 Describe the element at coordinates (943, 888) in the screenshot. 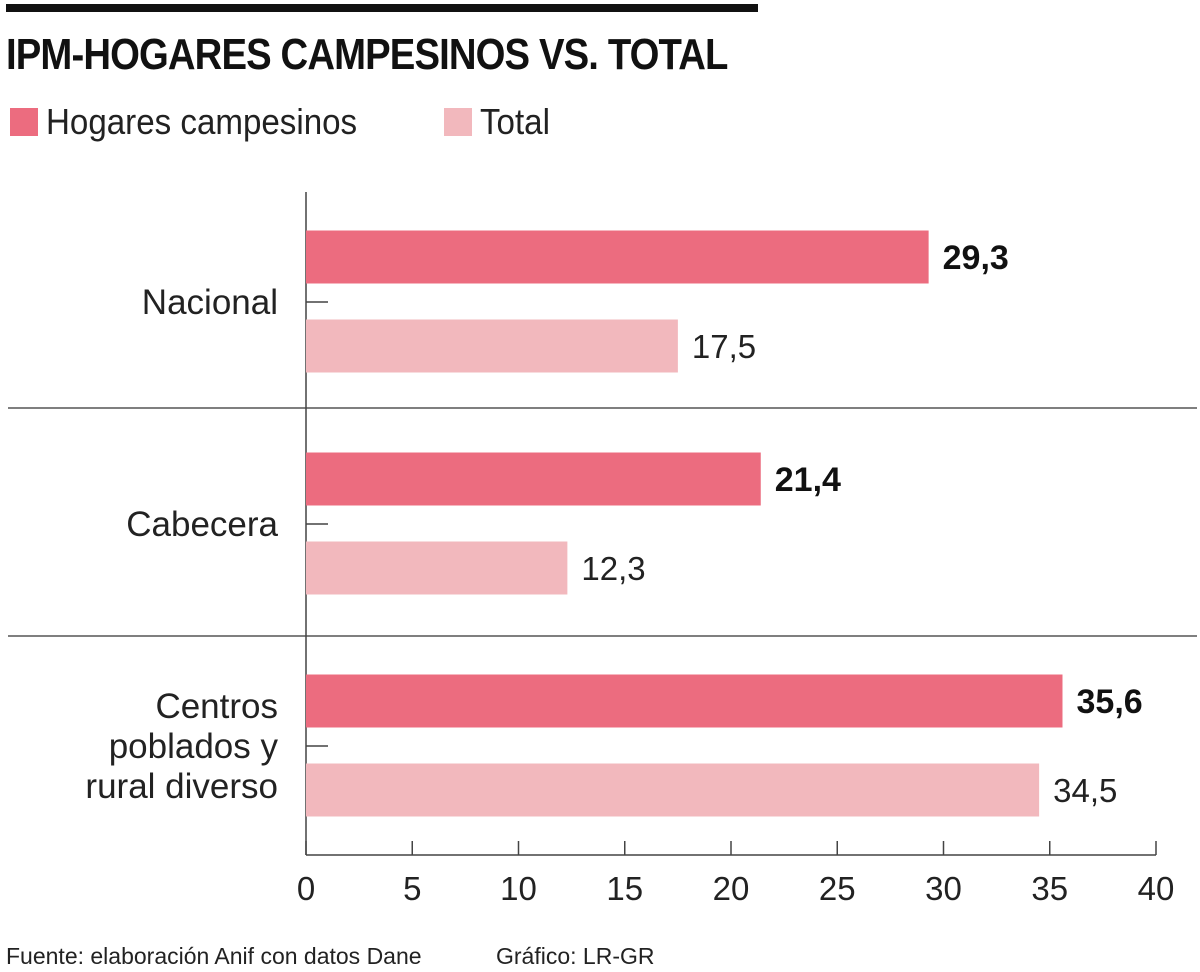

I see `x-tick-label: 30` at that location.